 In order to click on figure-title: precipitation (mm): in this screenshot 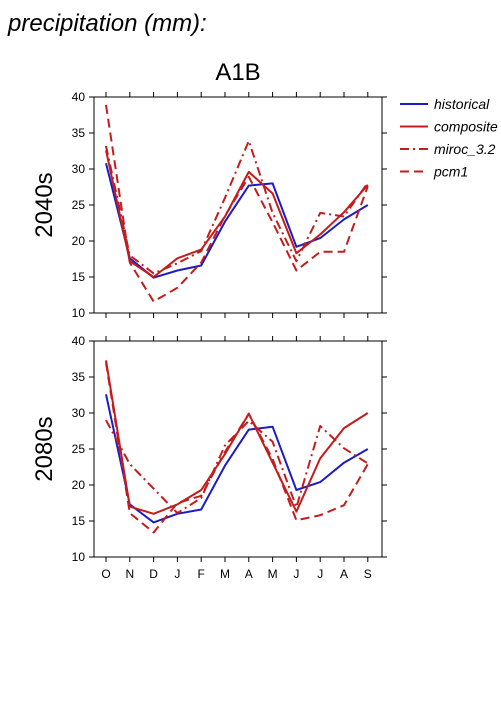, I will do `click(107, 23)`.